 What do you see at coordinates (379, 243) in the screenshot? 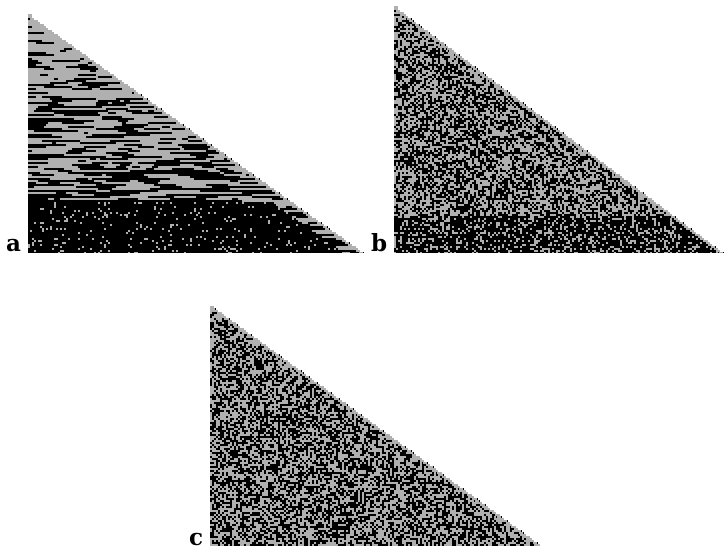
I see `panel-b-label: b` at bounding box center [379, 243].